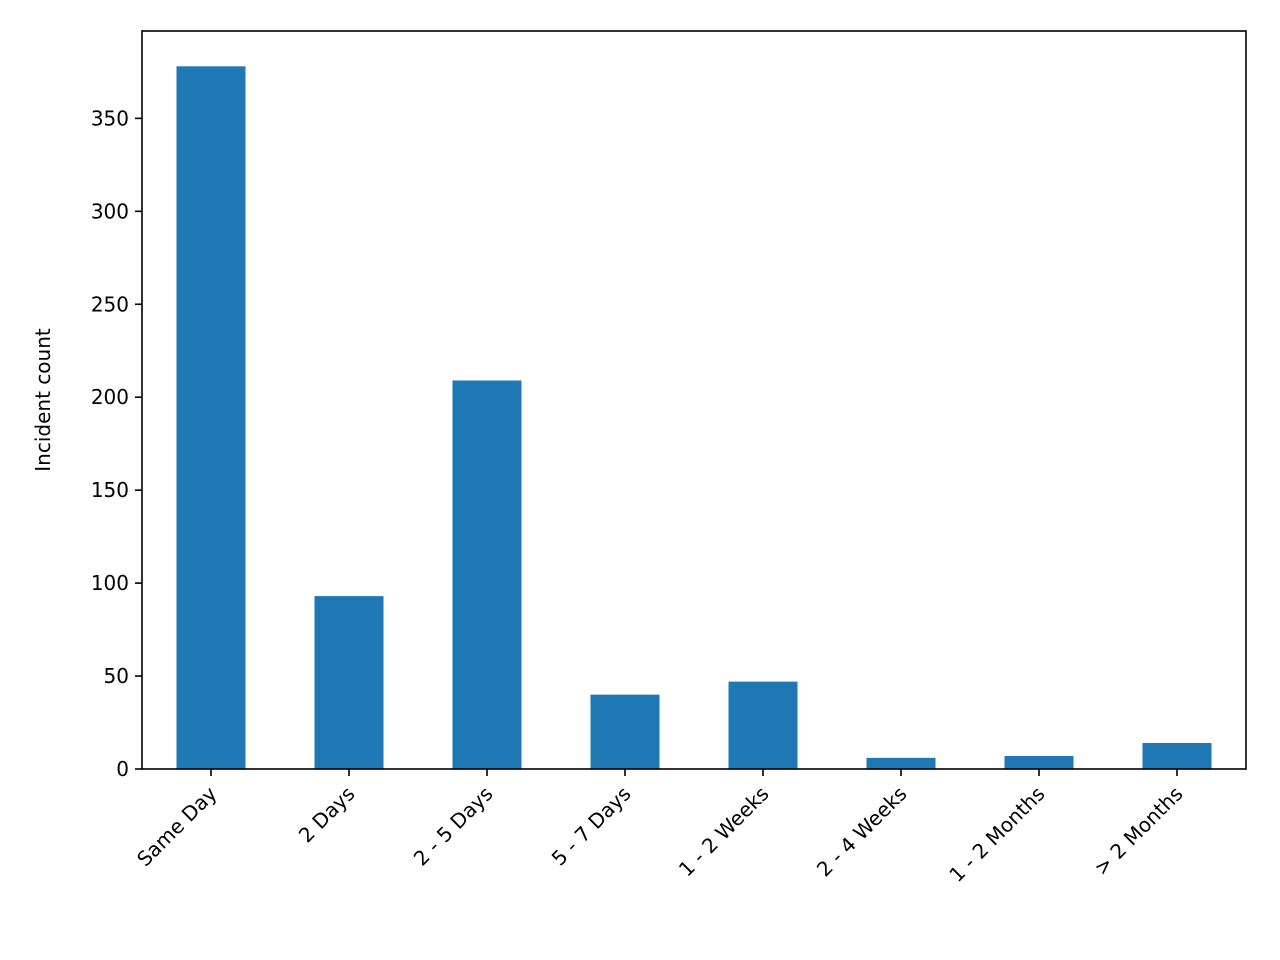 Image resolution: width=1280 pixels, height=960 pixels. What do you see at coordinates (110, 211) in the screenshot?
I see `y-tick-label: 300` at bounding box center [110, 211].